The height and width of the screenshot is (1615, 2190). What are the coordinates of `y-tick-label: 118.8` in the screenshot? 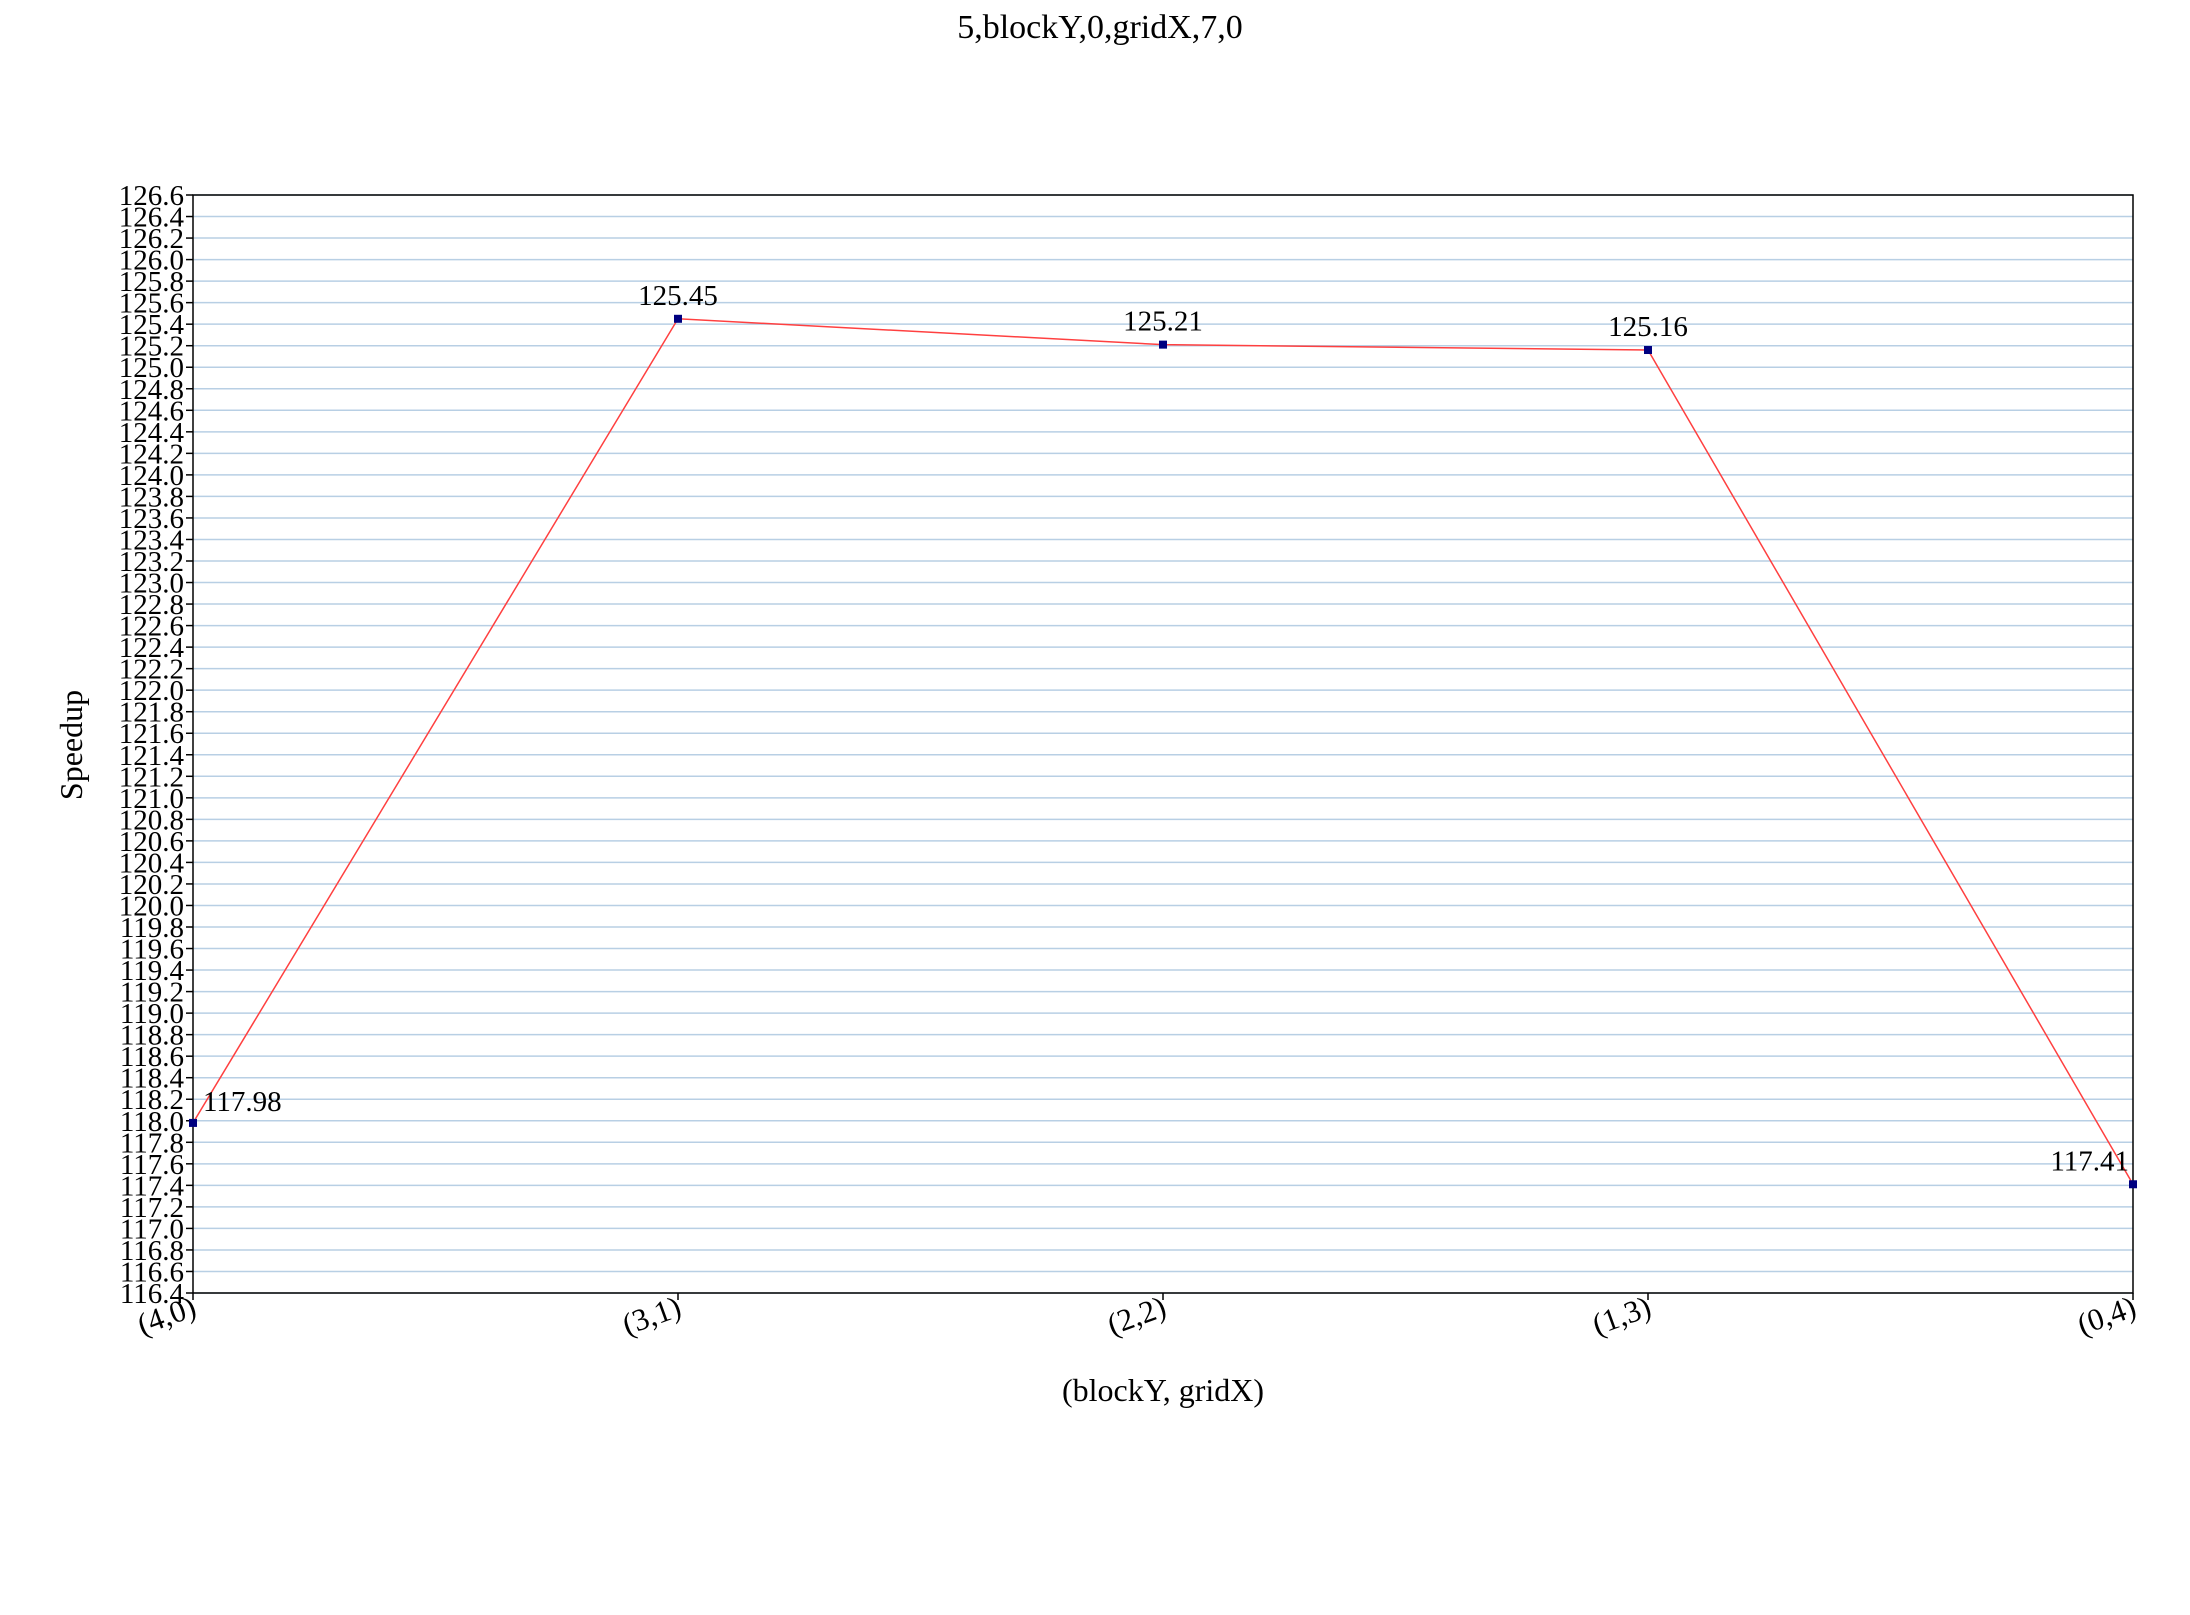 It's located at (152, 1036).